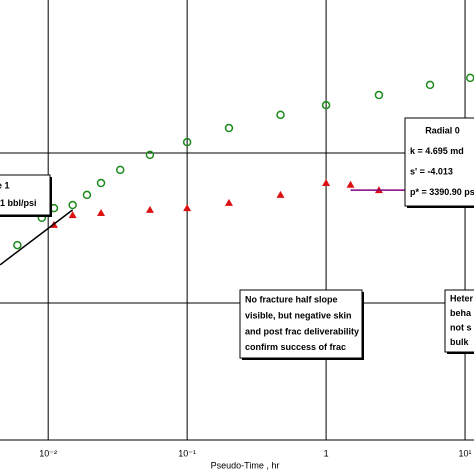  I want to click on annotation-text: not s, so click(461, 328).